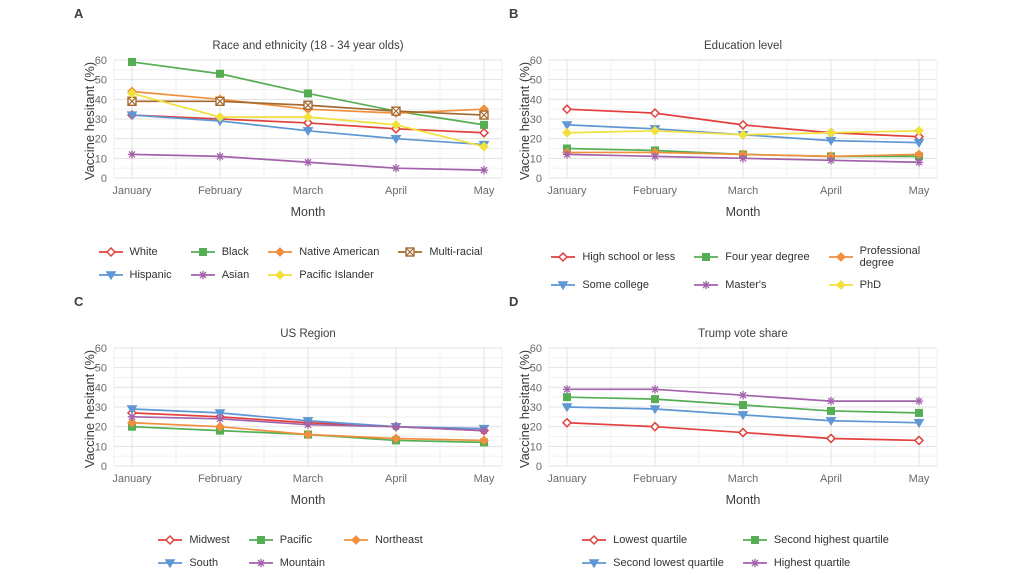 The width and height of the screenshot is (1023, 575). Describe the element at coordinates (308, 108) in the screenshot. I see `series-multi-racial` at that location.